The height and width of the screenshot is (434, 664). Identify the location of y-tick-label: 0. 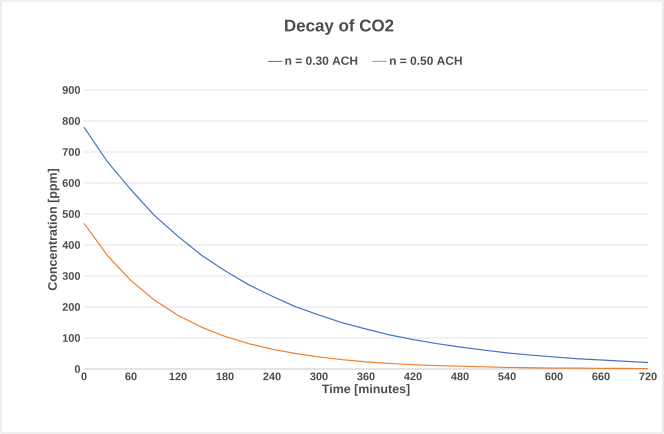
(77, 369).